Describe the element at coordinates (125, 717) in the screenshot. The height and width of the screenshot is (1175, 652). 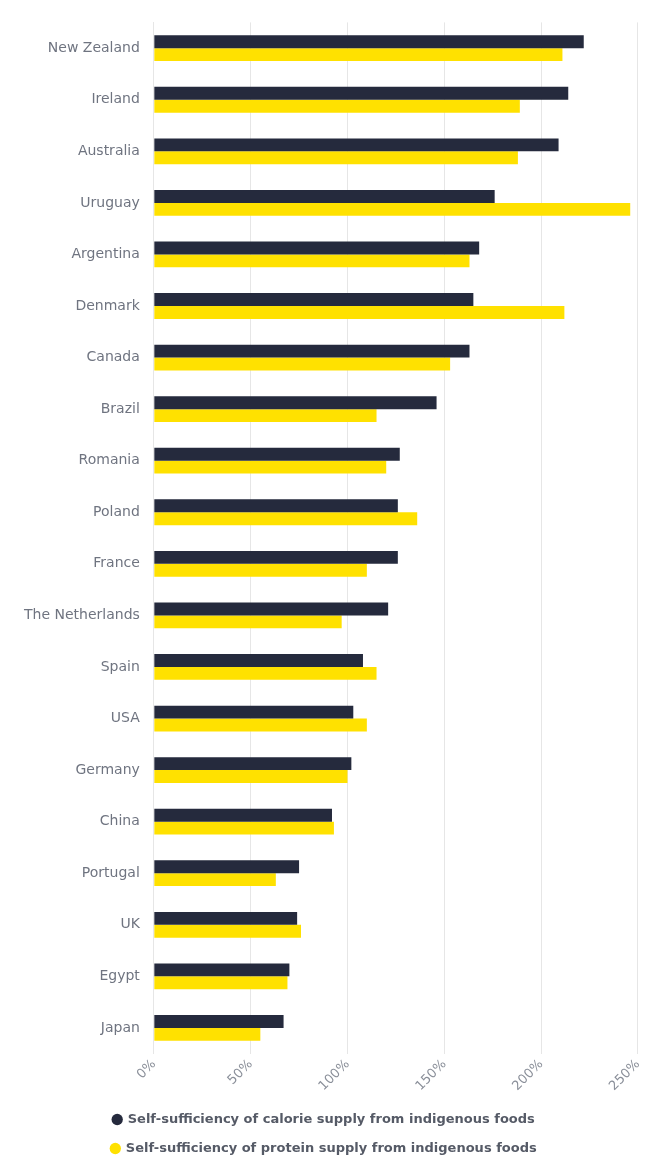
I see `y-tick-label: USA` at that location.